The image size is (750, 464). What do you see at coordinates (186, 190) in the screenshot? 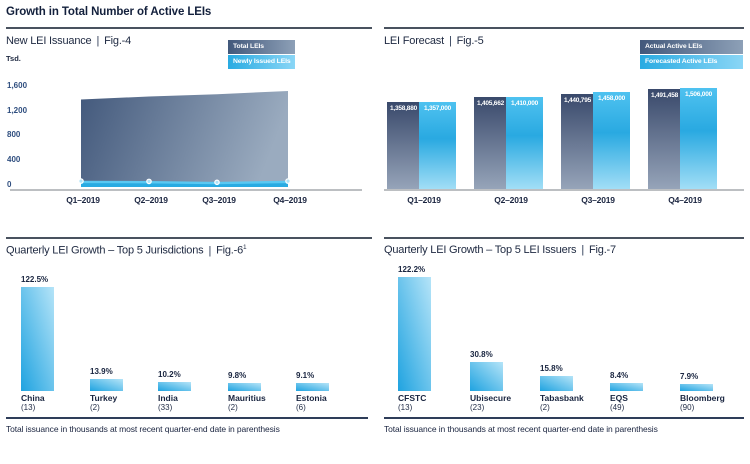
I see `fig4-x-axis-line` at bounding box center [186, 190].